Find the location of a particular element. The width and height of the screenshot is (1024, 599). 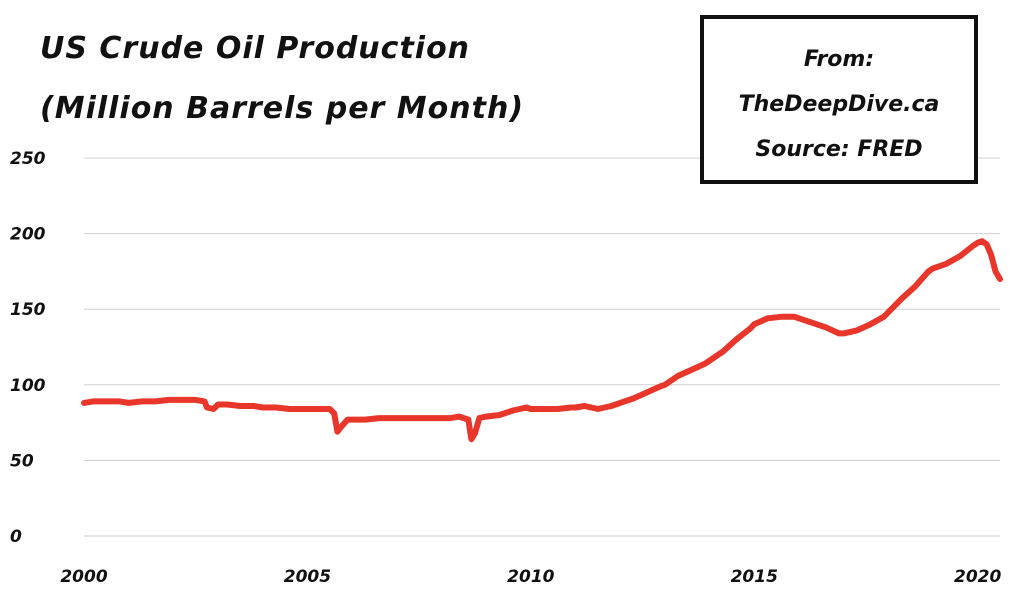

x-axis-ticks: 2000 2005 2010 2015 2020 is located at coordinates (530, 577).